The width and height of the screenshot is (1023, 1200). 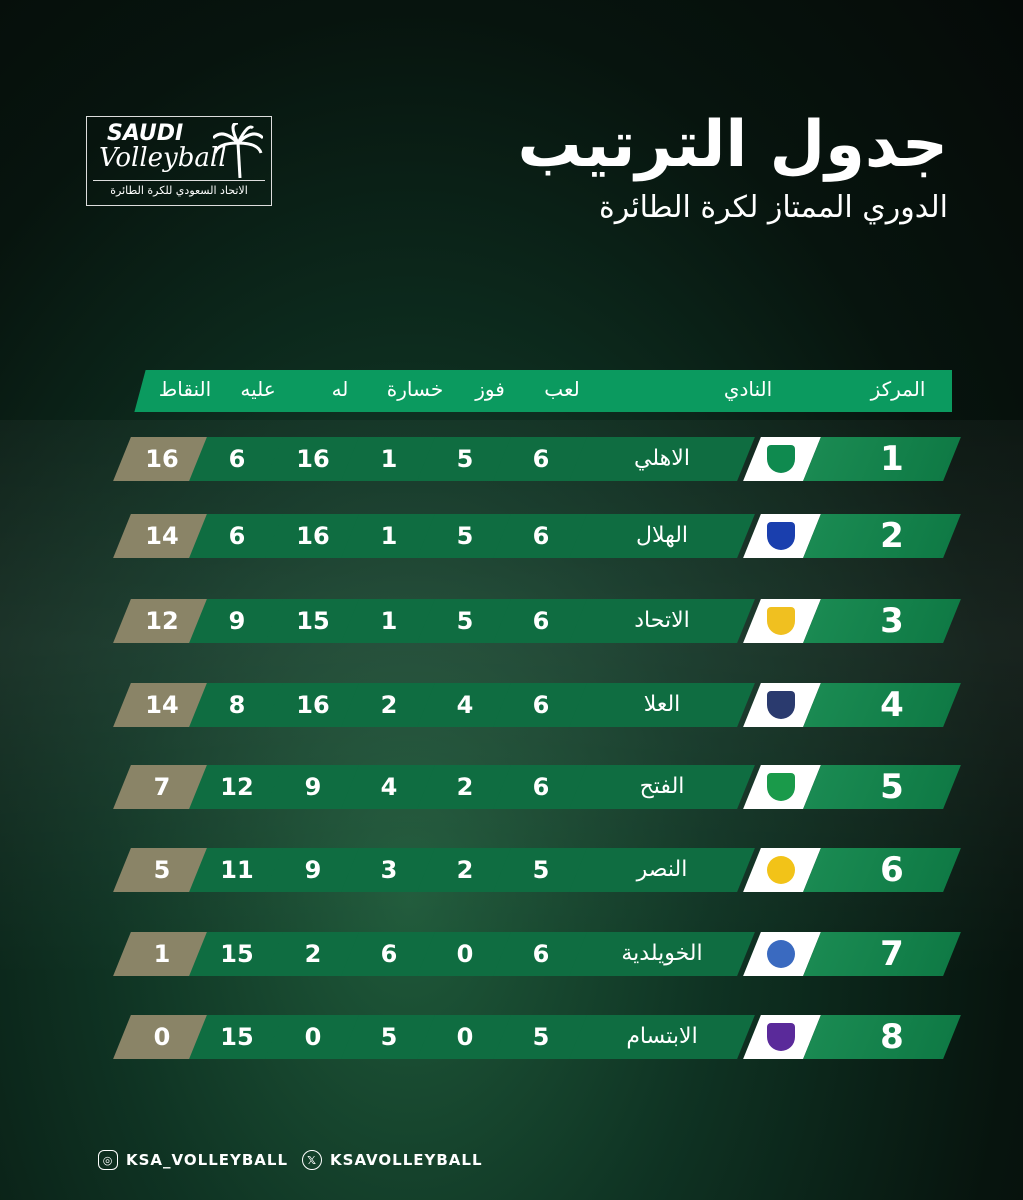 I want to click on club-value: الخويلدية, so click(x=662, y=953).